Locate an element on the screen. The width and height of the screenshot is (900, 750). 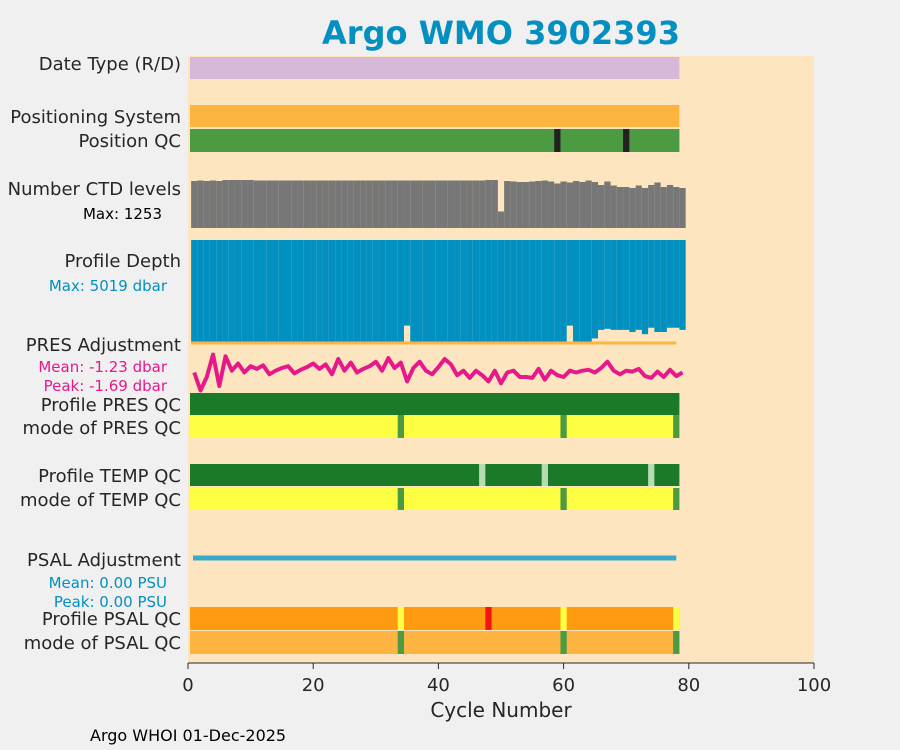
label-profile-pres-qc: Profile PRES QC is located at coordinates (111, 405).